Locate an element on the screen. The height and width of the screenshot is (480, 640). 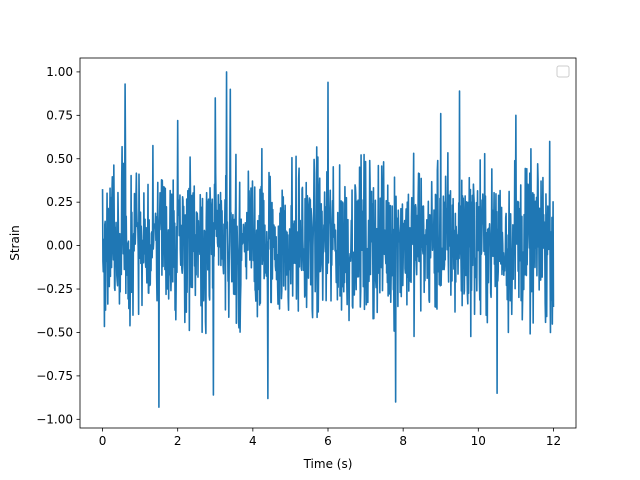
x-tick-label: 8 is located at coordinates (403, 441).